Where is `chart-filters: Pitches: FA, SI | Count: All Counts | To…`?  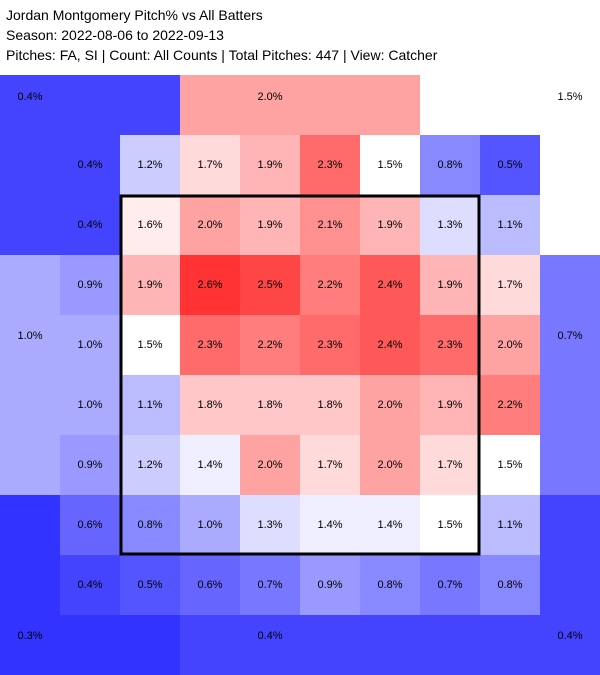
chart-filters: Pitches: FA, SI | Count: All Counts | To… is located at coordinates (222, 55).